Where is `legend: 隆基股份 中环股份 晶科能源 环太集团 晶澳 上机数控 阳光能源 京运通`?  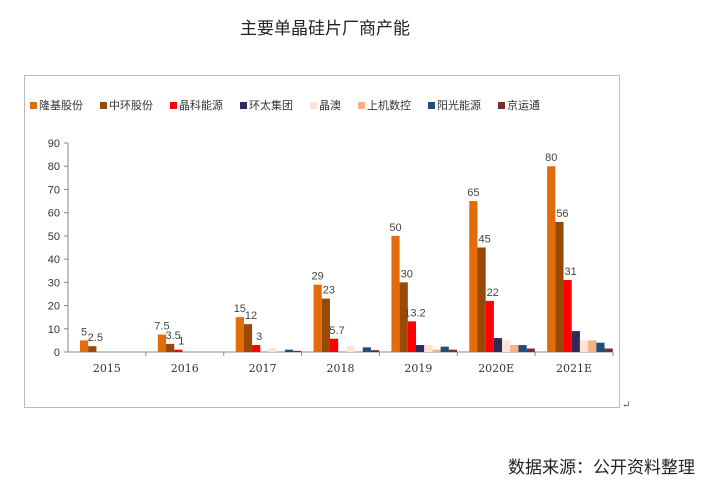 legend: 隆基股份 中环股份 晶科能源 环太集团 晶澳 上机数控 阳光能源 京运通 is located at coordinates (285, 105).